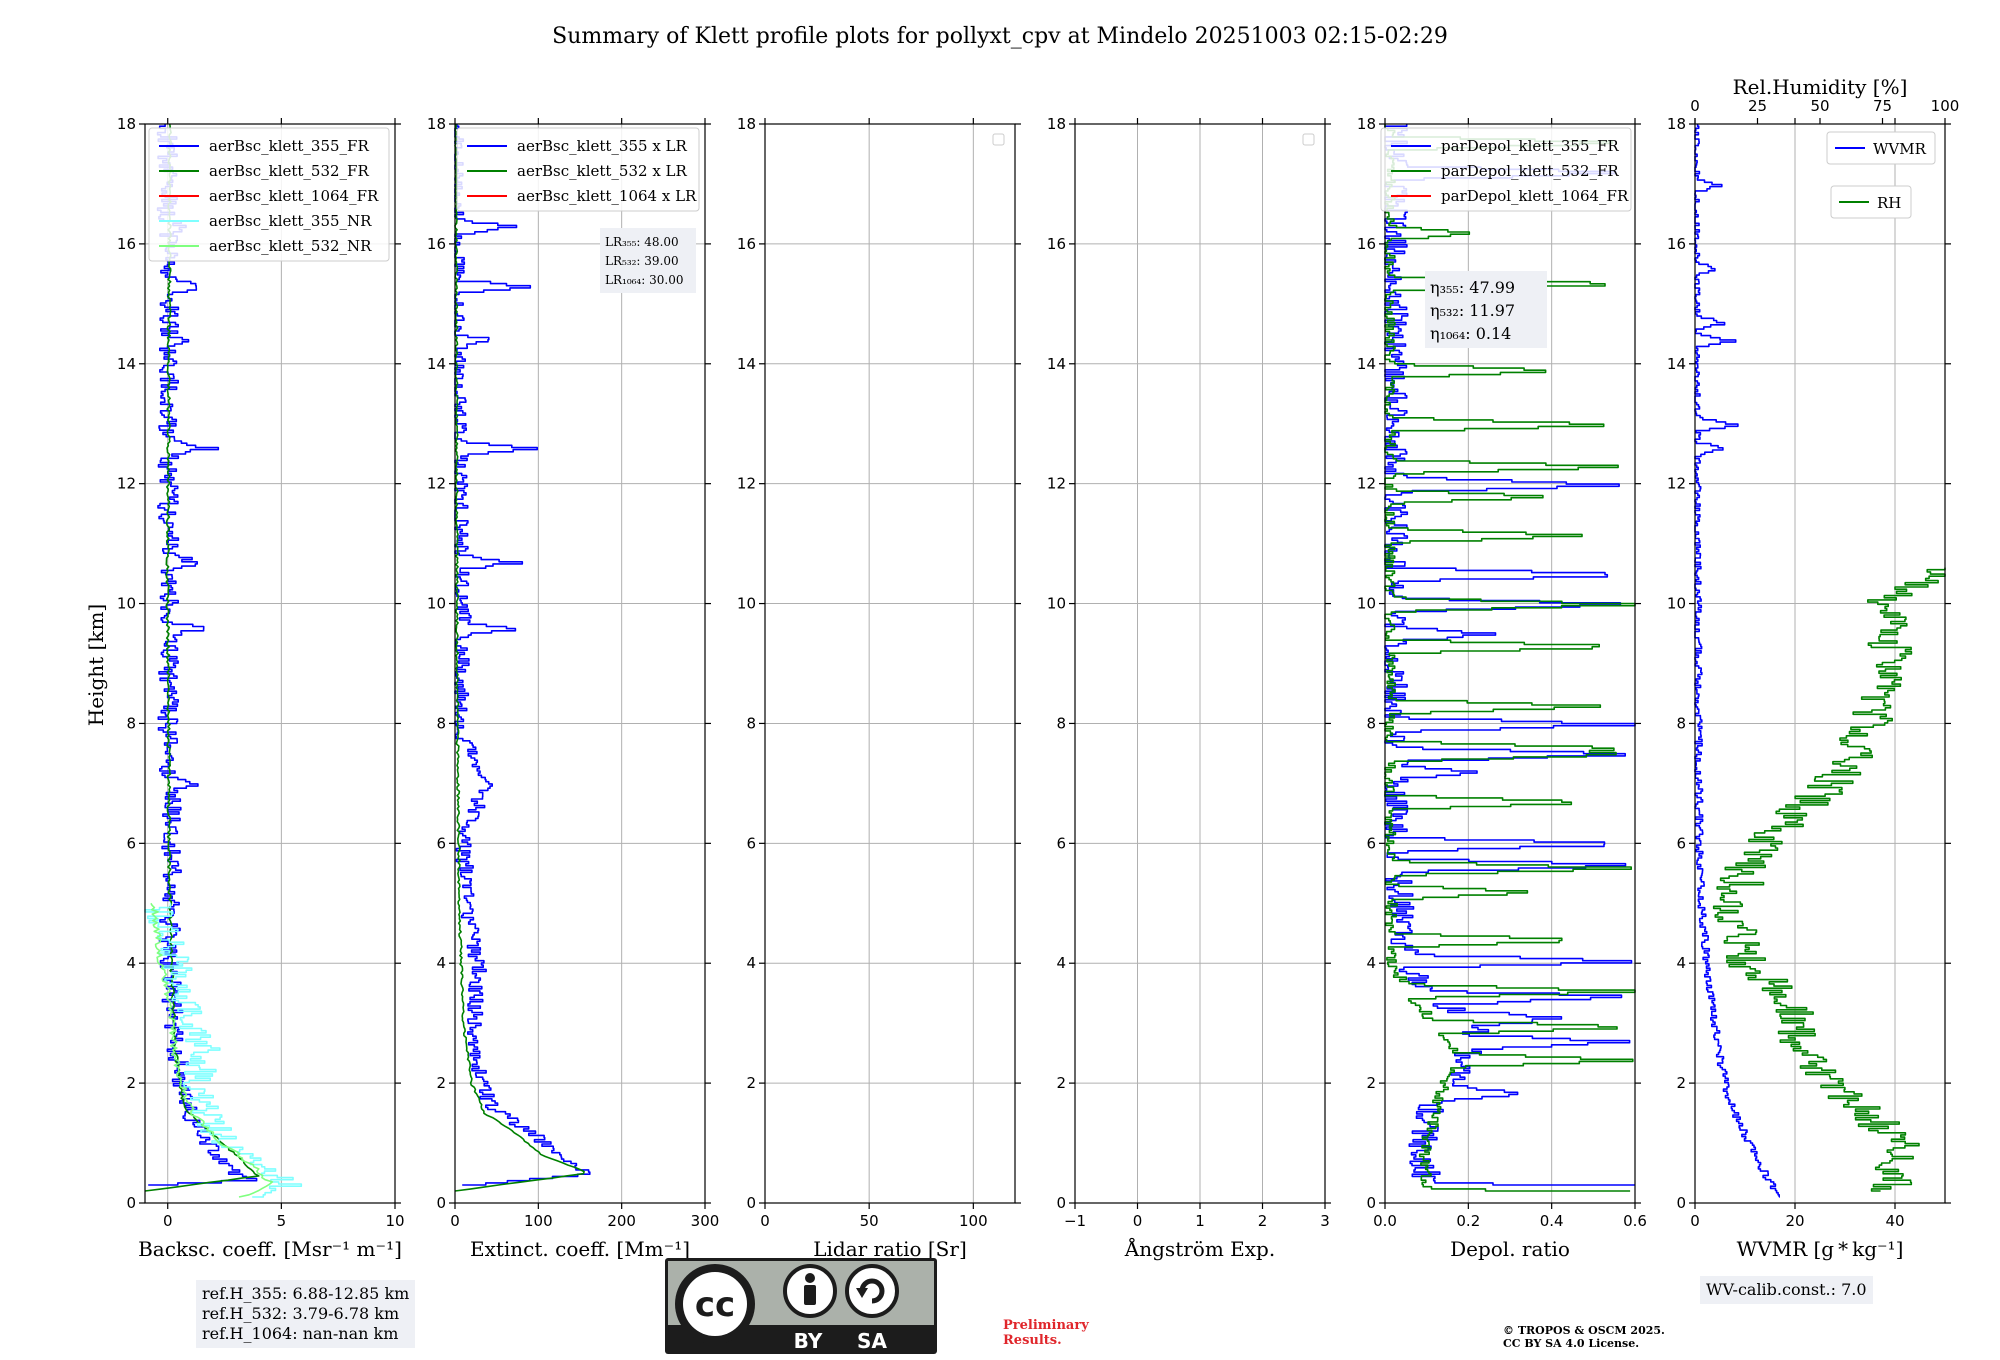 Image resolution: width=2000 pixels, height=1360 pixels. What do you see at coordinates (203, 655) in the screenshot?
I see `series-aerBsc_klett_355_FR` at bounding box center [203, 655].